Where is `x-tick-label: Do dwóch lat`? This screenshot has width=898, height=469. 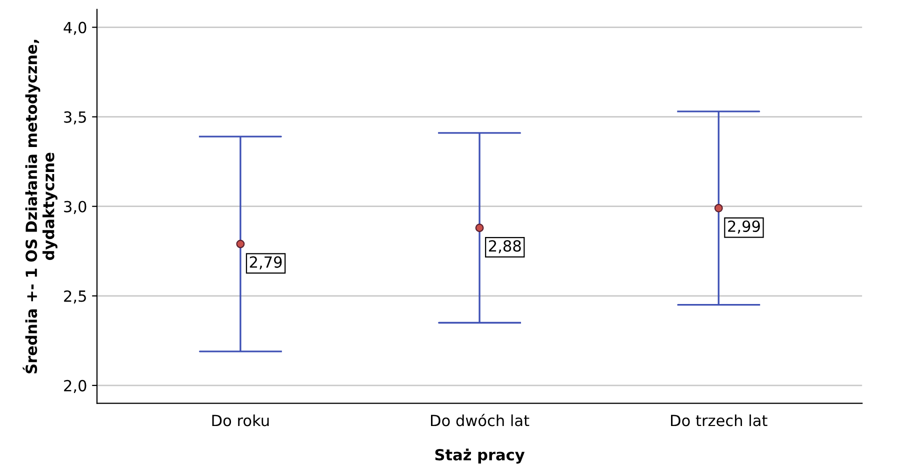
x-tick-label: Do dwóch lat is located at coordinates (480, 420).